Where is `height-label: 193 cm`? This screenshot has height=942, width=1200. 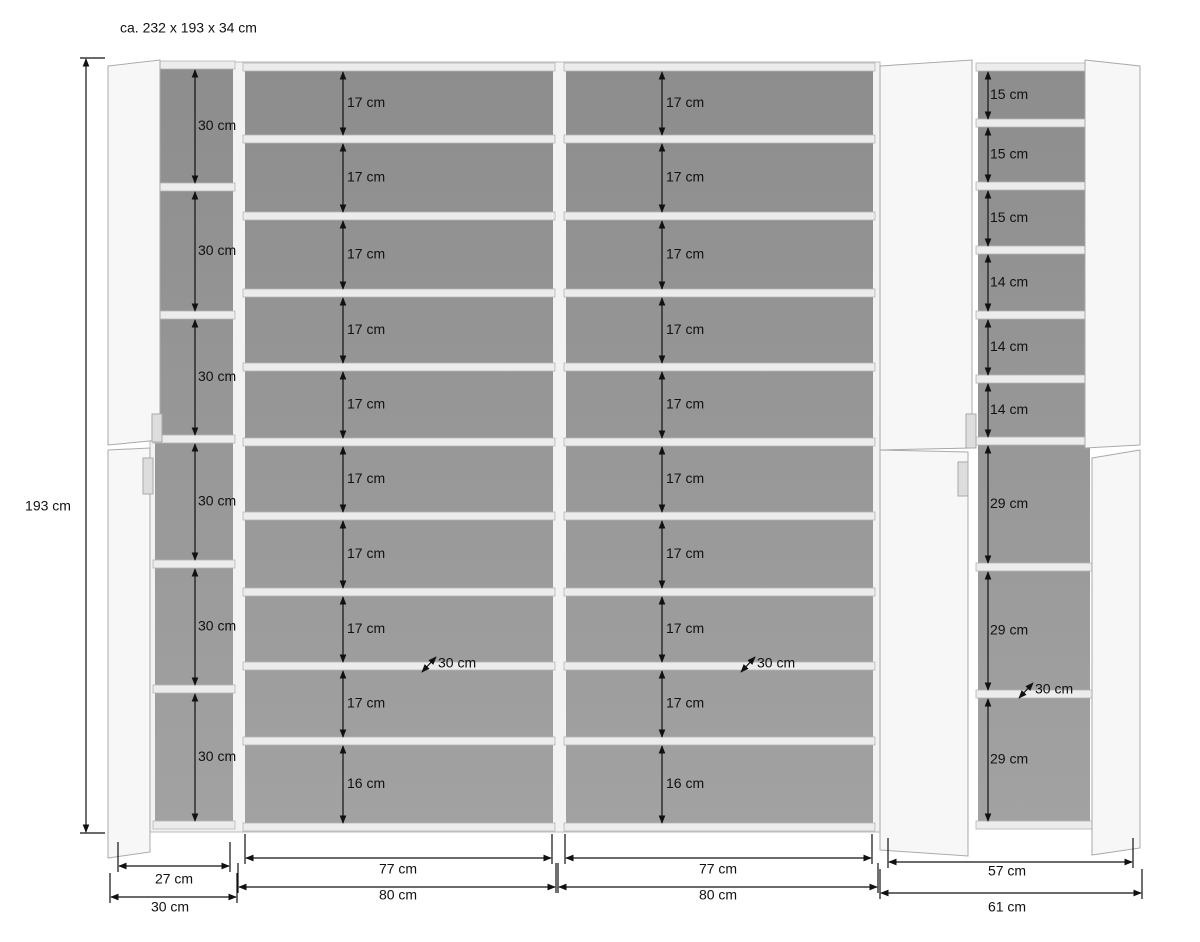 height-label: 193 cm is located at coordinates (48, 506).